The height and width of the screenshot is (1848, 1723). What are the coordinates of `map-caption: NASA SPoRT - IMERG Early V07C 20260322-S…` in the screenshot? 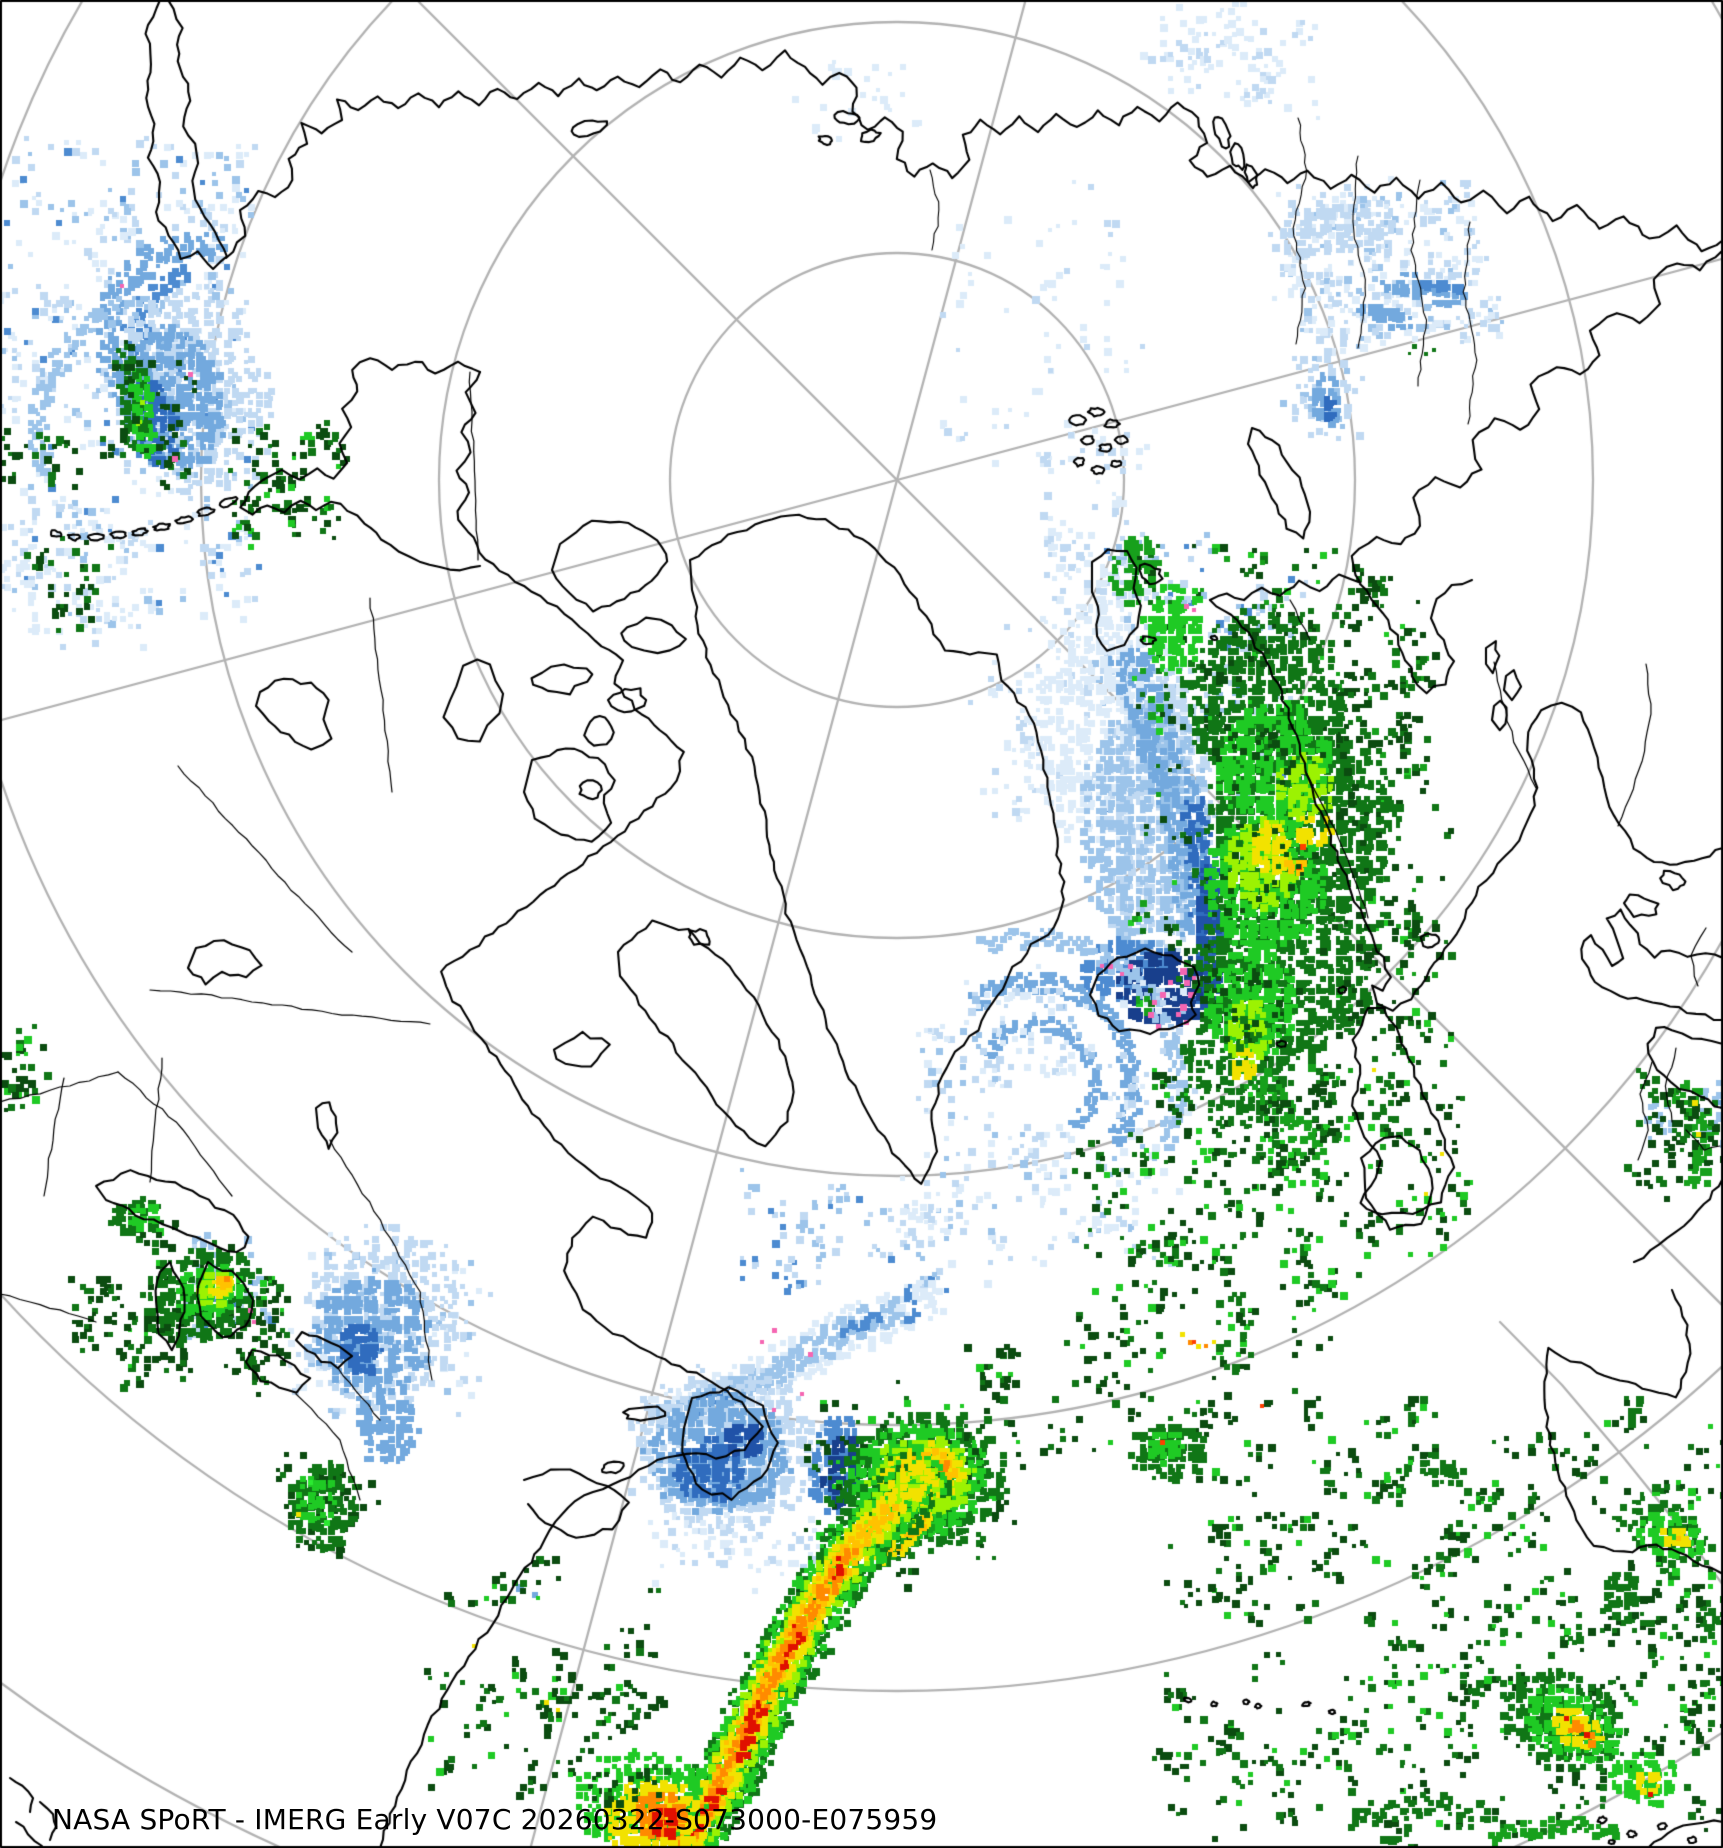 It's located at (495, 1819).